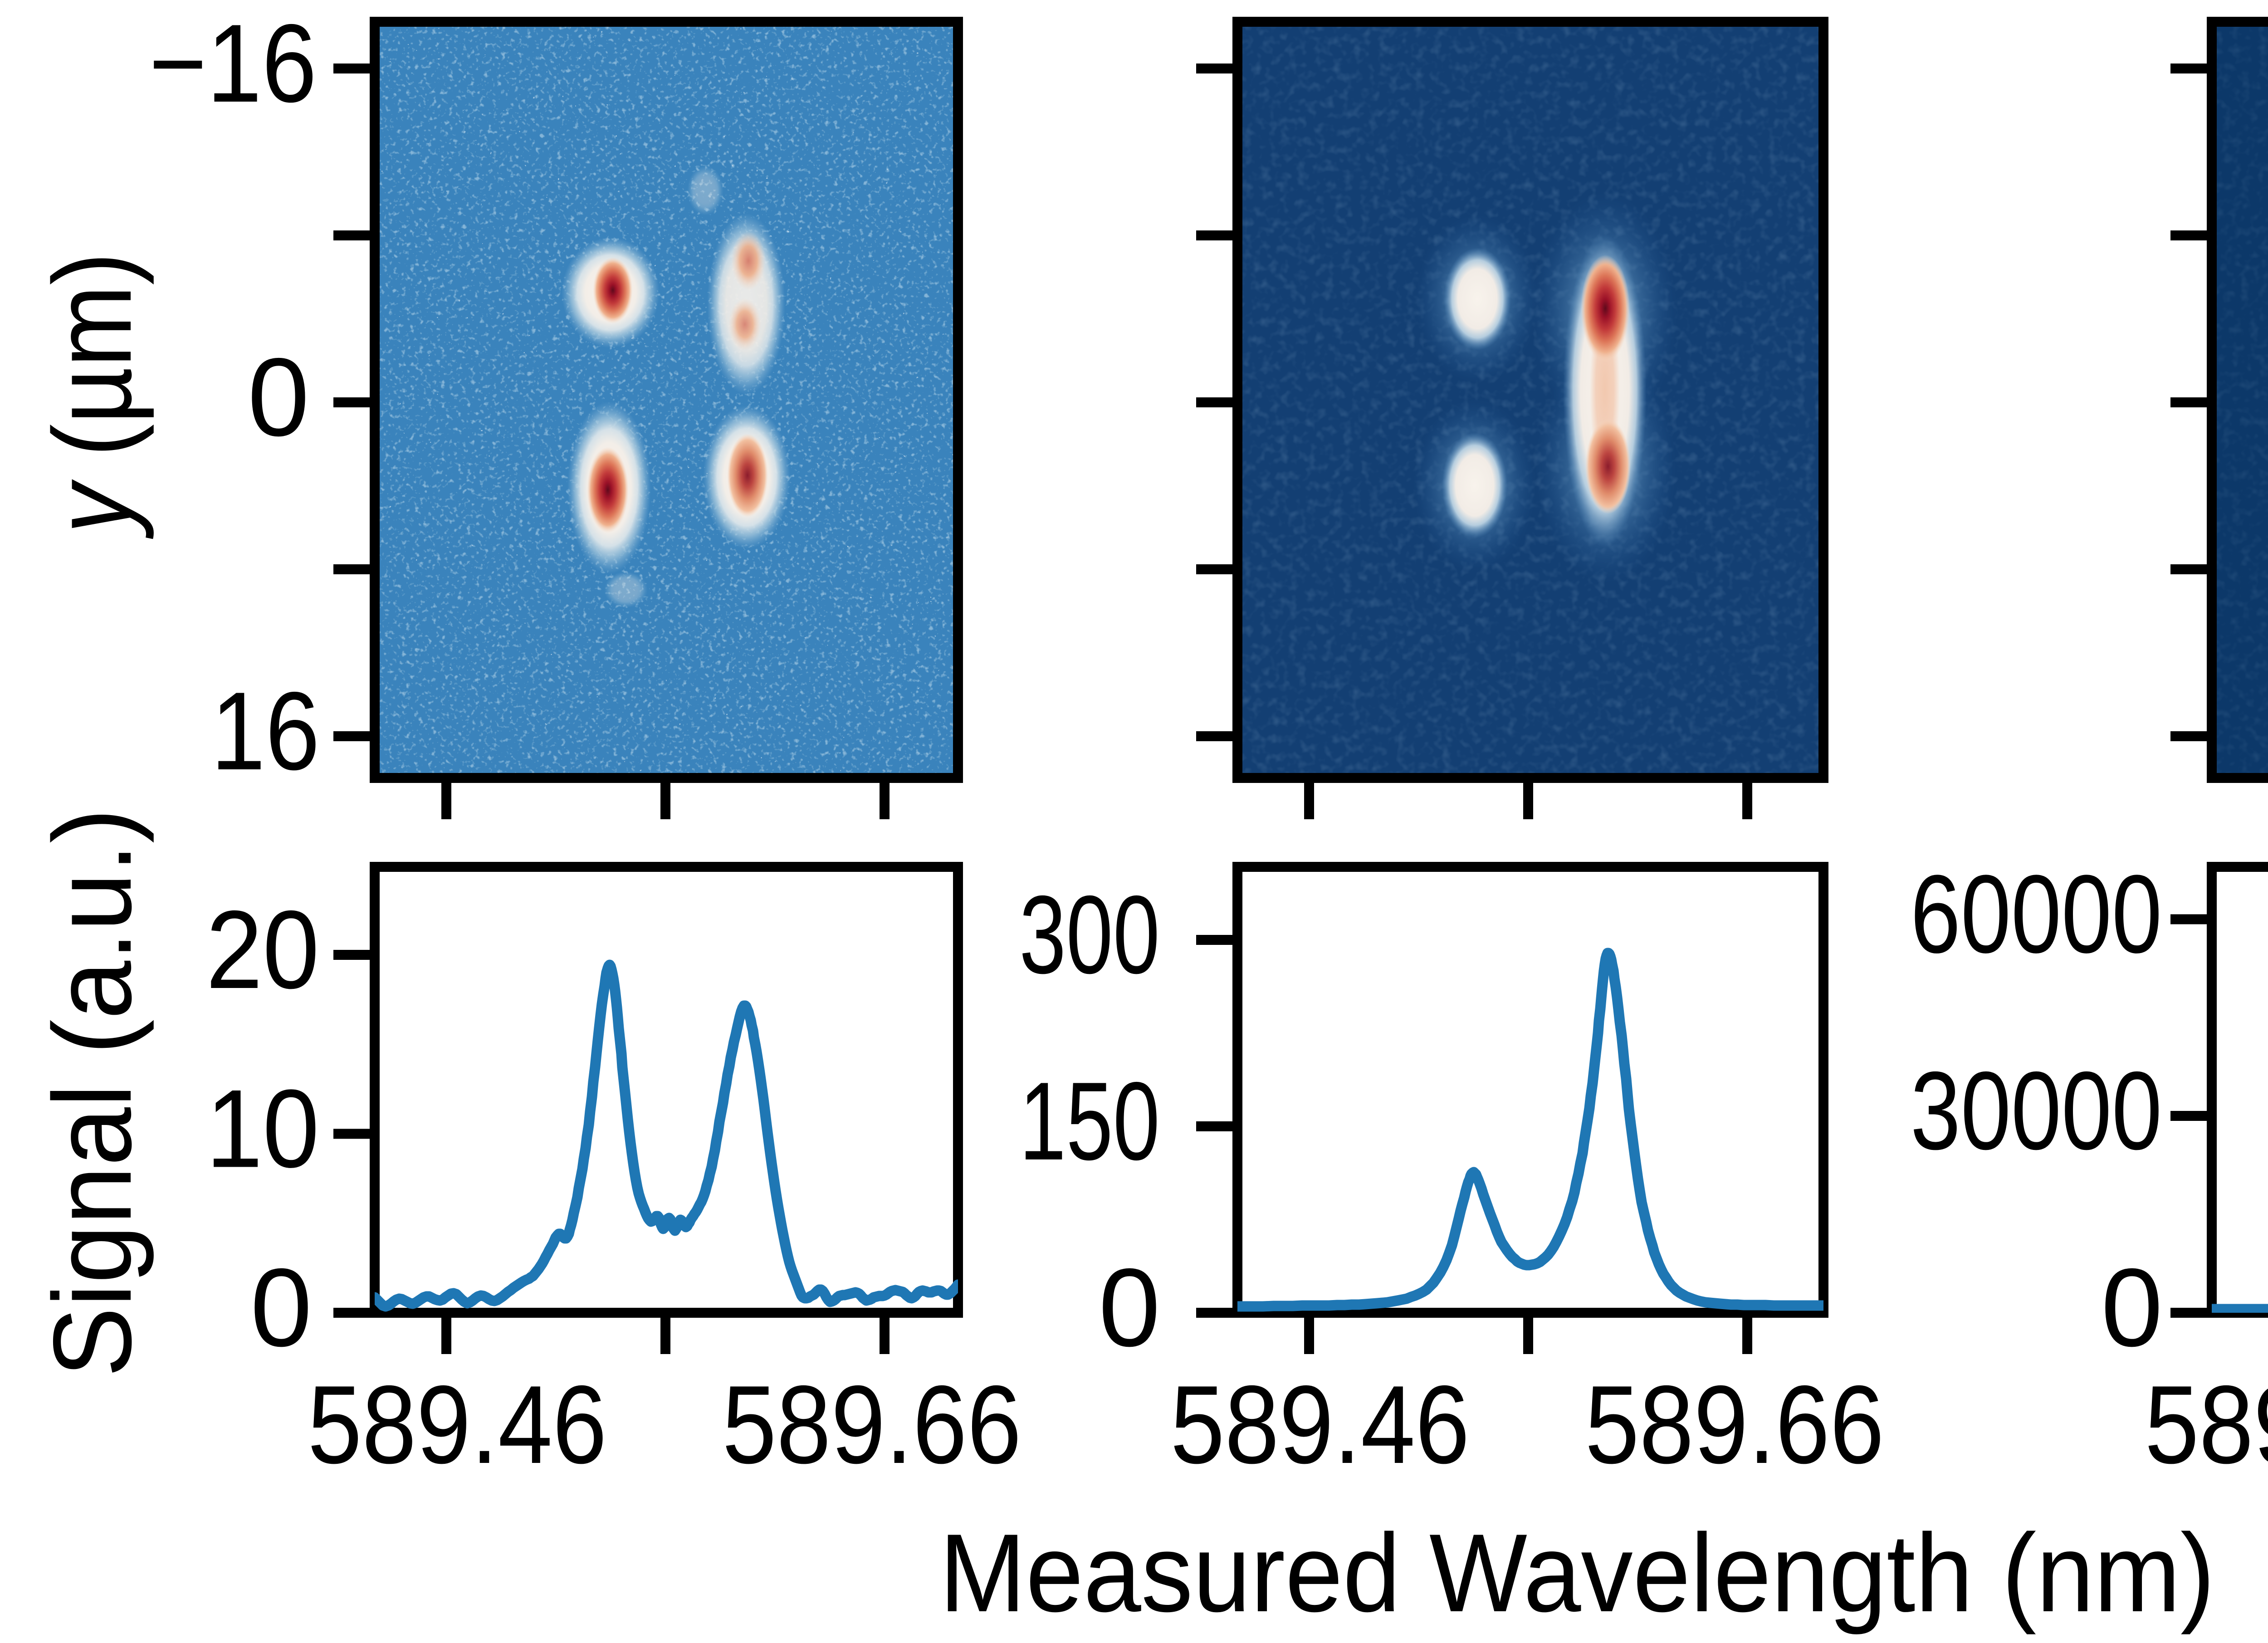 This screenshot has width=2268, height=1643. I want to click on svg-text: y (µm), so click(92, 395).